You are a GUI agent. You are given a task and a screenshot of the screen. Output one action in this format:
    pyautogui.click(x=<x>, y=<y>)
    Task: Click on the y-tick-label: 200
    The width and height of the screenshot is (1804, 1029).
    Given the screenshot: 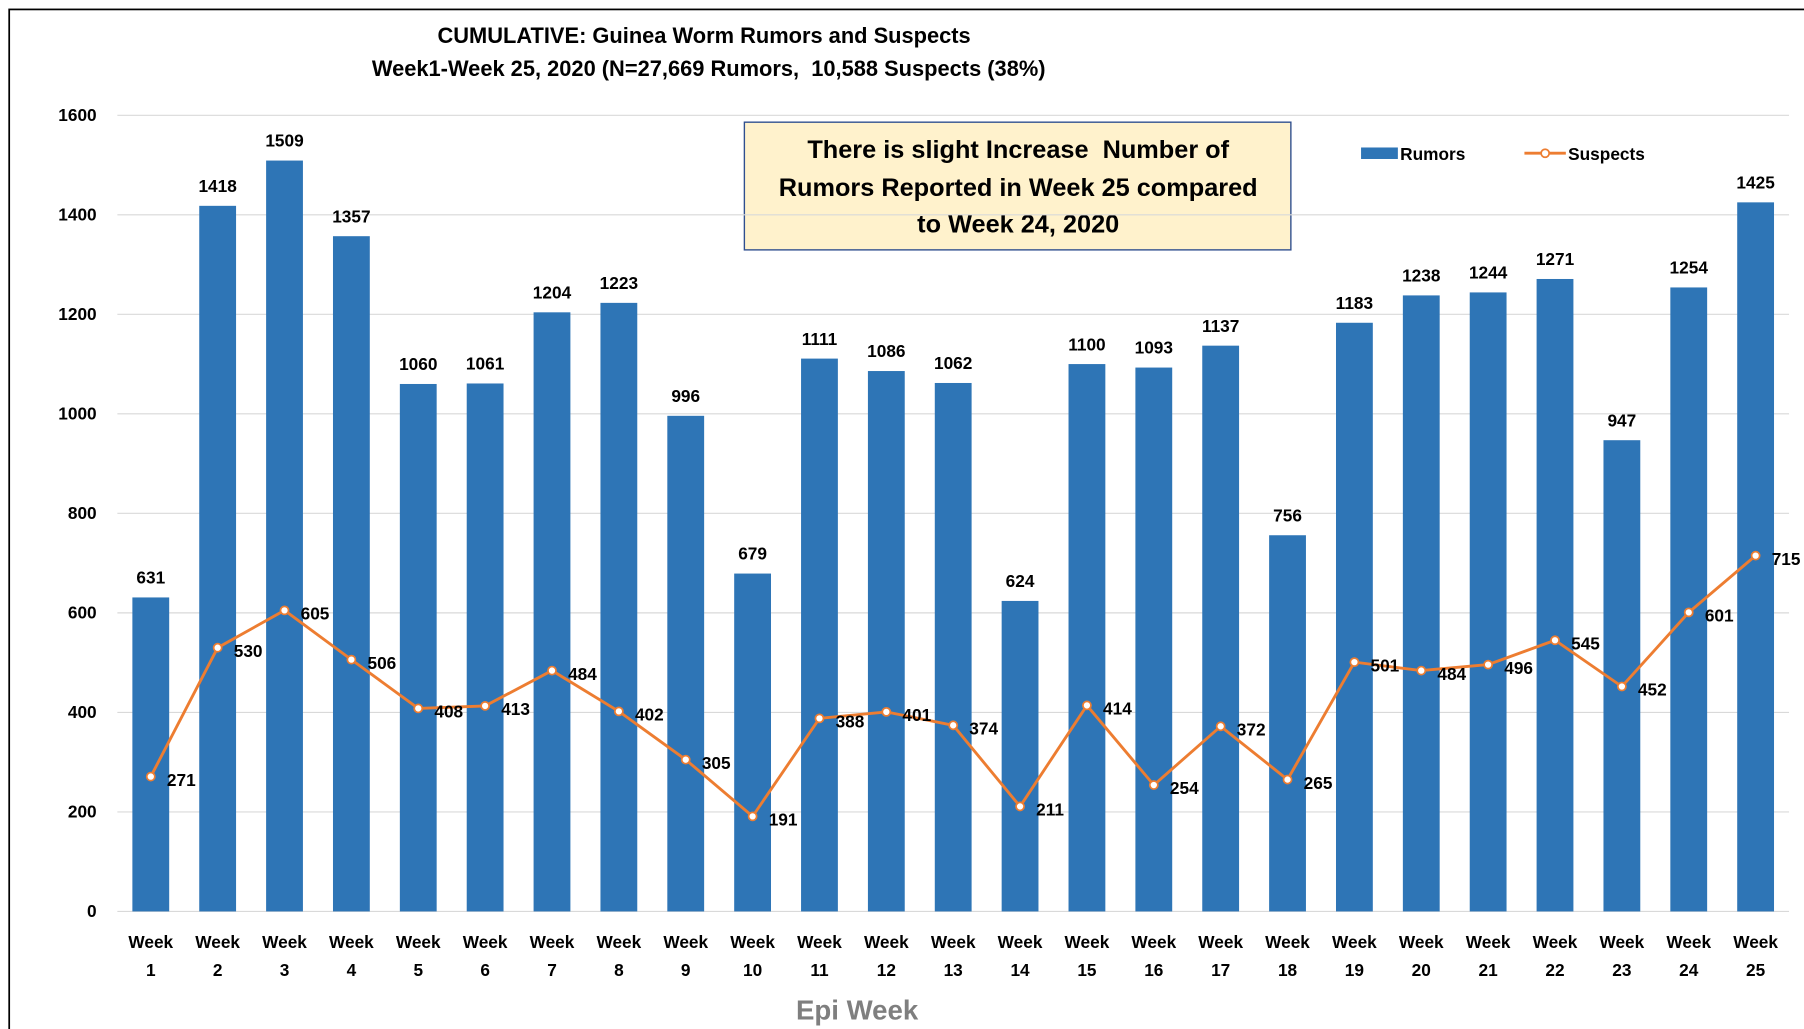 What is the action you would take?
    pyautogui.click(x=82, y=812)
    